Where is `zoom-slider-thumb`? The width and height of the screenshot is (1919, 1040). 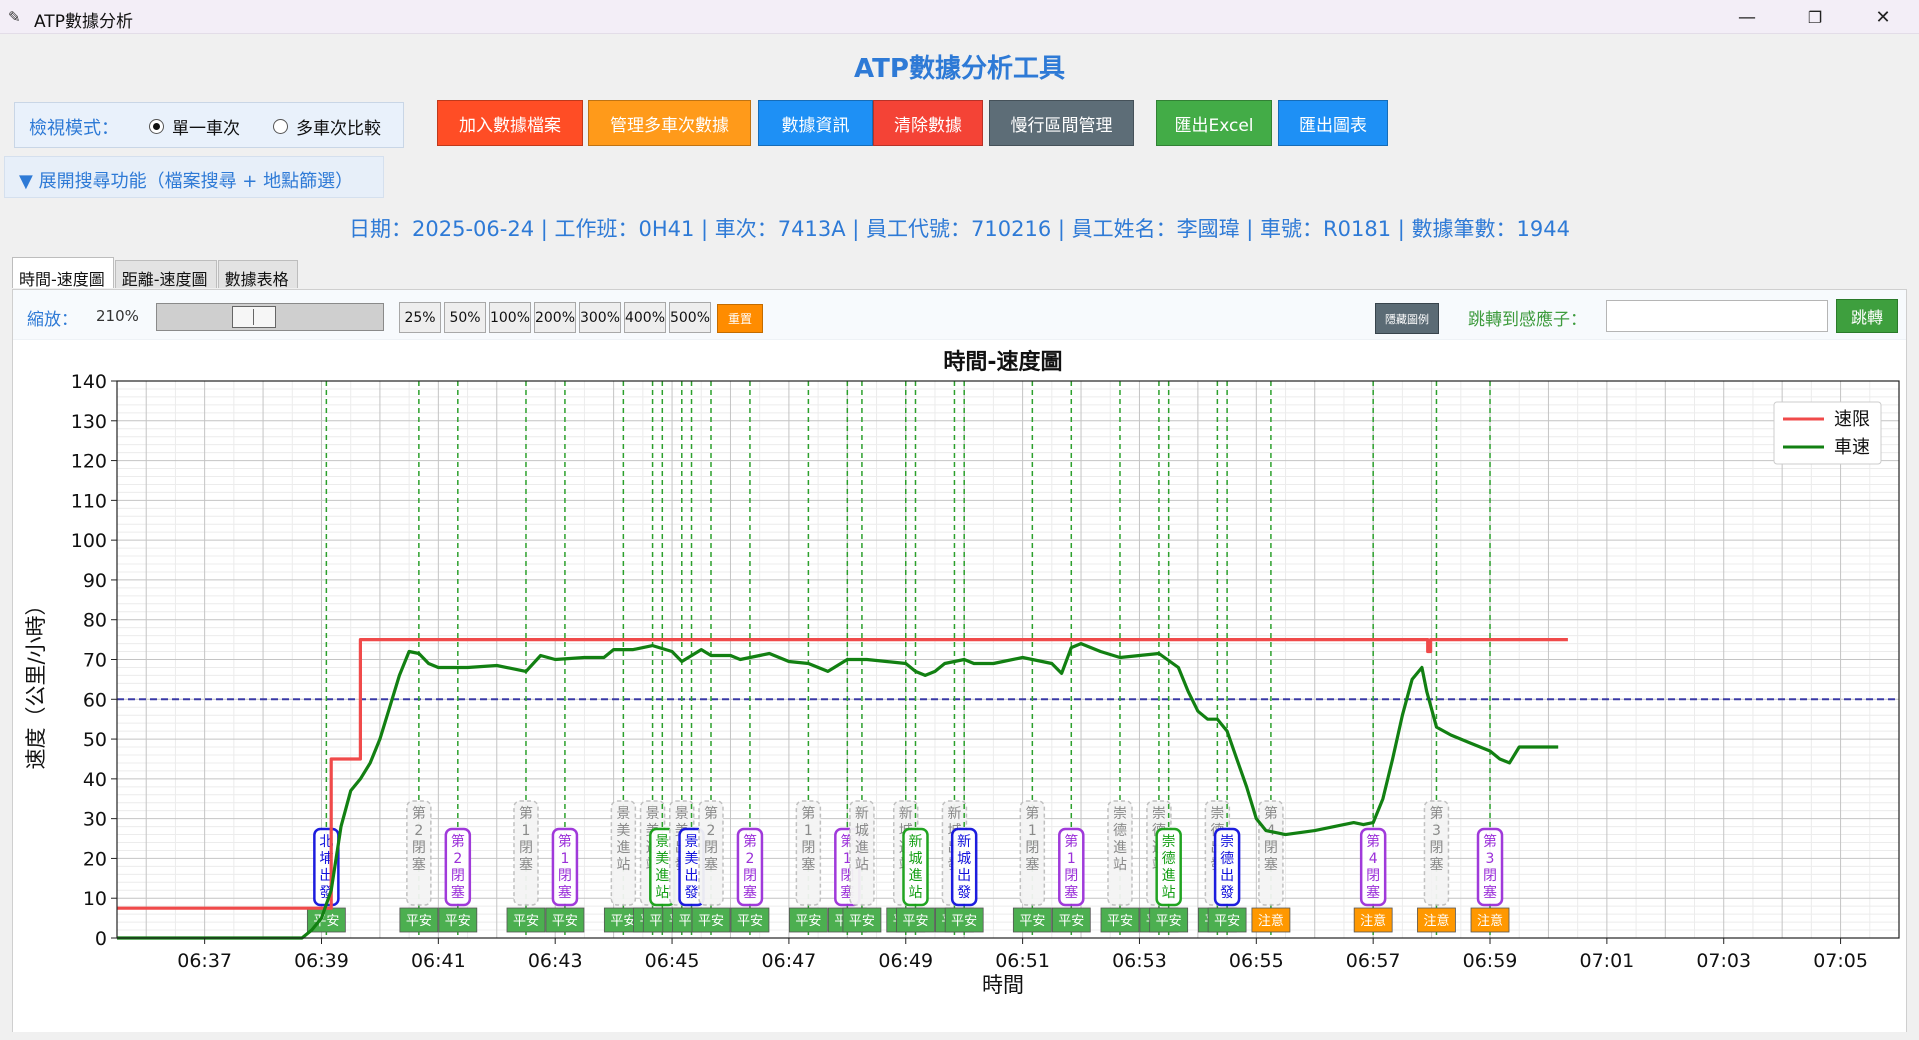 zoom-slider-thumb is located at coordinates (254, 317).